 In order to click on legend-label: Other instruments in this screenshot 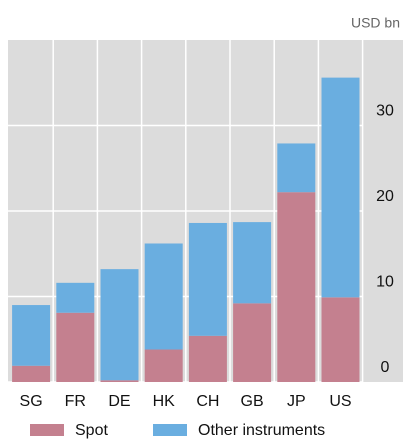, I will do `click(261, 430)`.